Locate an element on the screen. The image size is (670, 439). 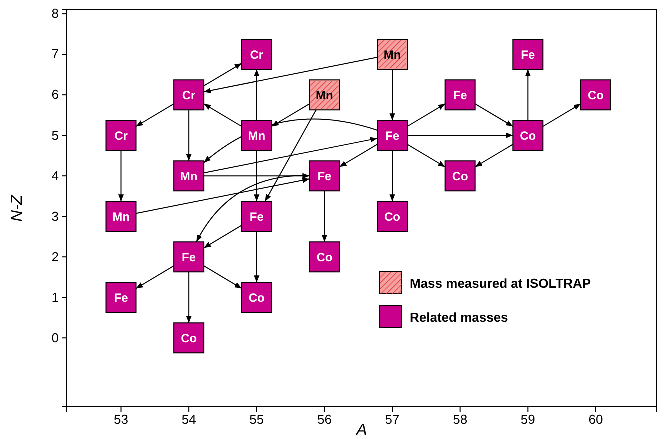
x-tick-label: 53 is located at coordinates (121, 420).